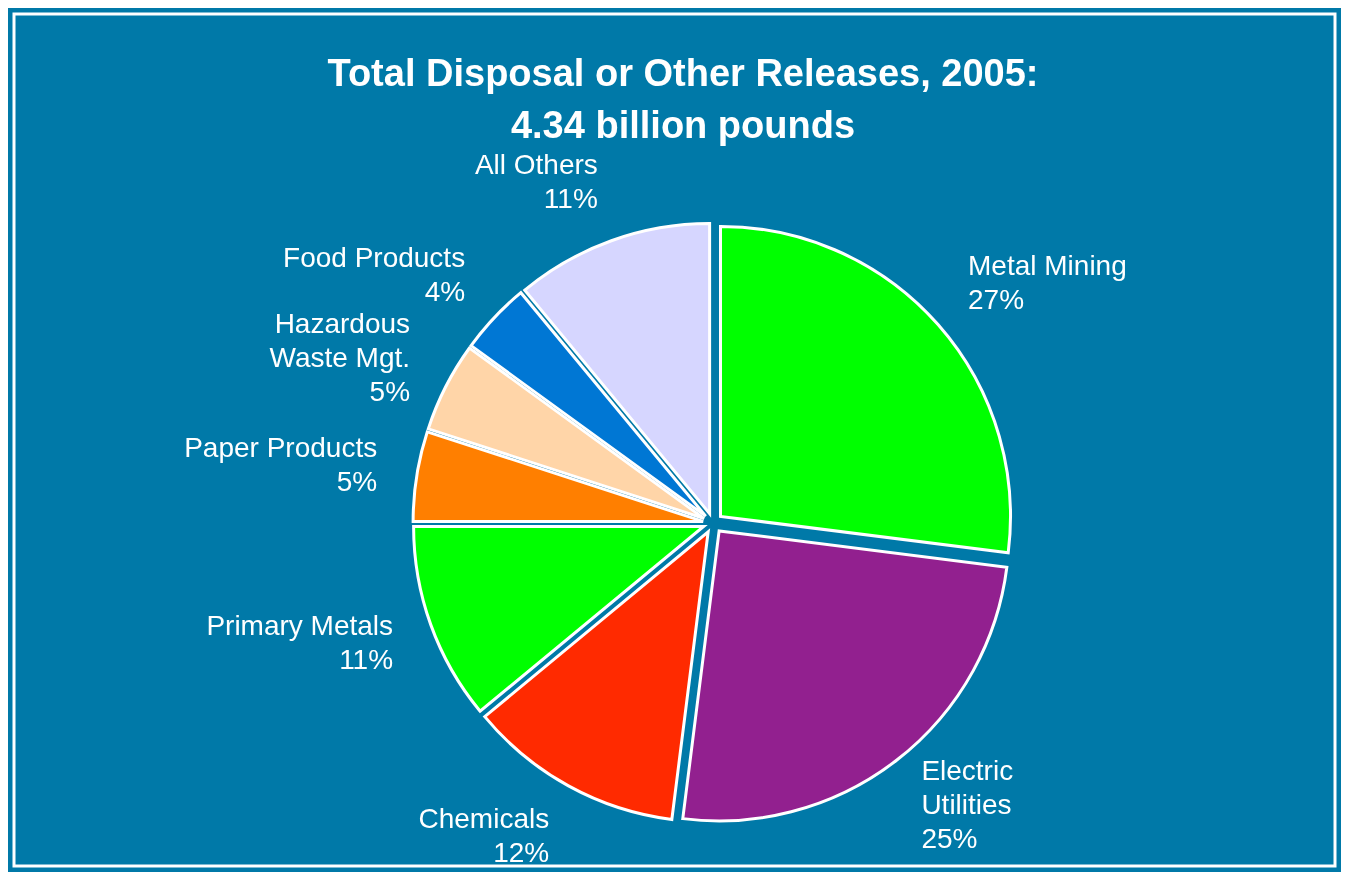 The height and width of the screenshot is (880, 1349). Describe the element at coordinates (967, 788) in the screenshot. I see `slice-label: Electric Utilities` at that location.